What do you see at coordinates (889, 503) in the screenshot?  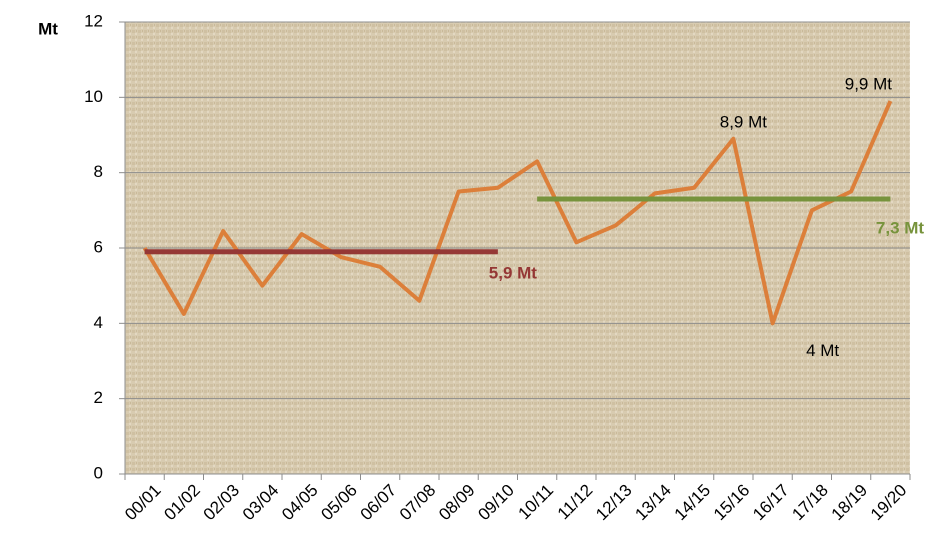 I see `x-tick-label: 19/20` at bounding box center [889, 503].